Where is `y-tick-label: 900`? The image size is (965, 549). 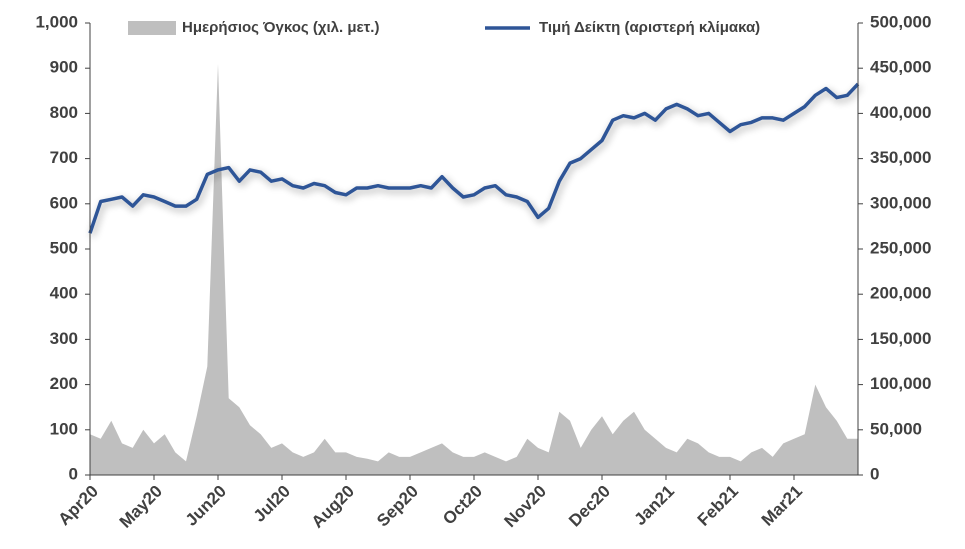 y-tick-label: 900 is located at coordinates (64, 67).